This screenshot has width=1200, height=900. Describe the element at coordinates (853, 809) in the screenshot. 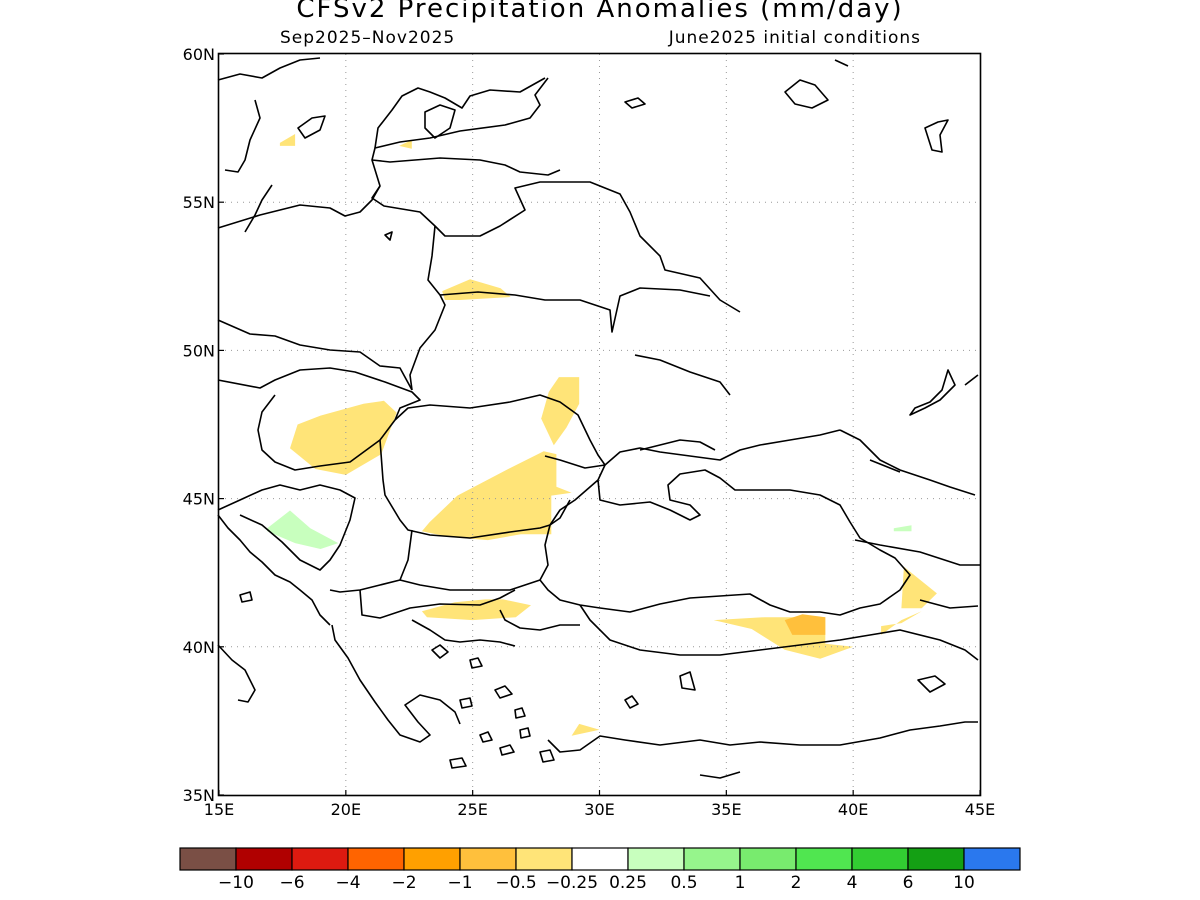

I see `lon-tick-label: 40E` at that location.